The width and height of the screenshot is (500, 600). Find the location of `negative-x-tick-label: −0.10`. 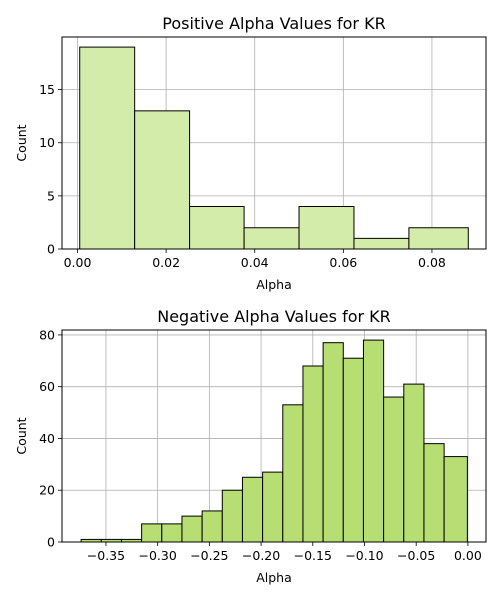

negative-x-tick-label: −0.10 is located at coordinates (364, 555).